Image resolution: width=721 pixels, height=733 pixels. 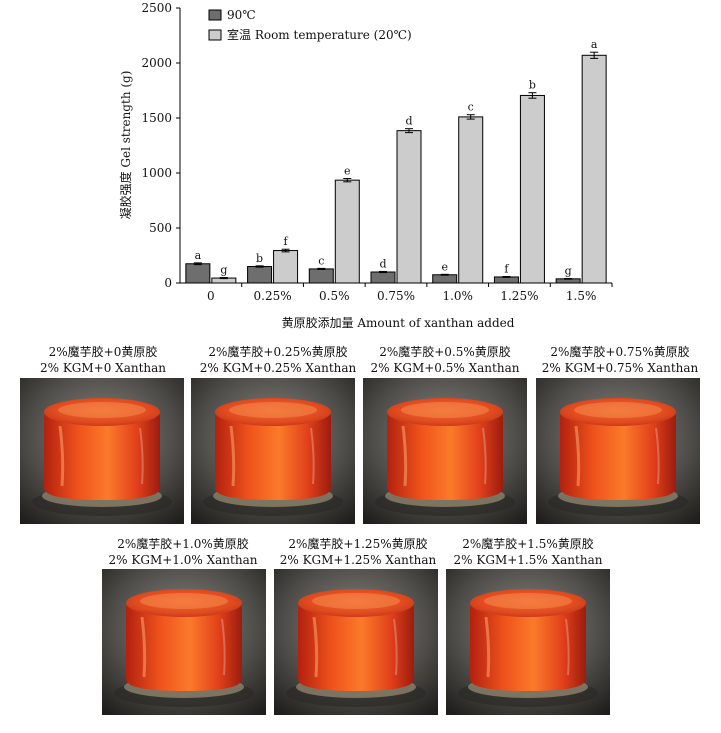 What do you see at coordinates (183, 560) in the screenshot?
I see `sample-caption-en: 2% KGM+1.0% Xanthan` at bounding box center [183, 560].